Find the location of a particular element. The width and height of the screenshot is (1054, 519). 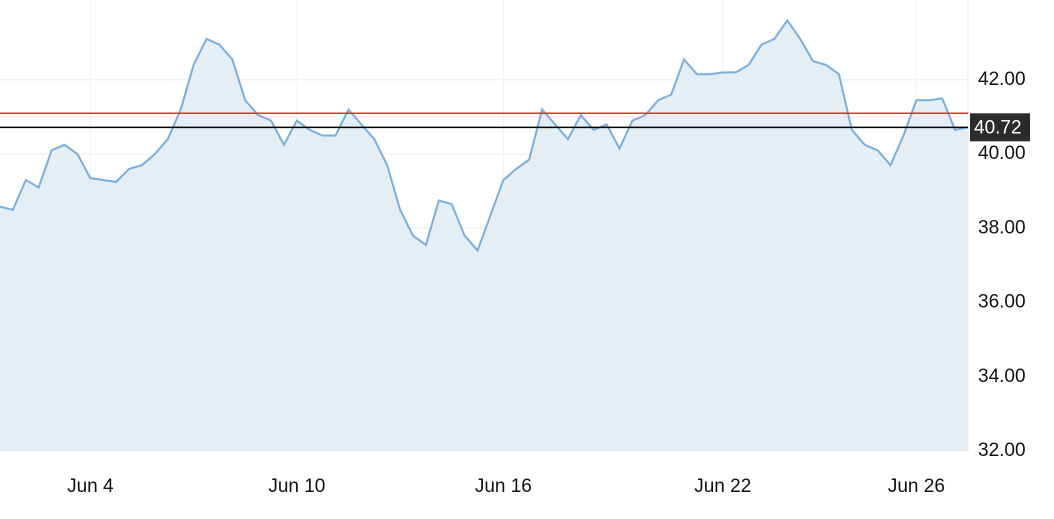

x-tick-label: Jun 22 is located at coordinates (722, 486).